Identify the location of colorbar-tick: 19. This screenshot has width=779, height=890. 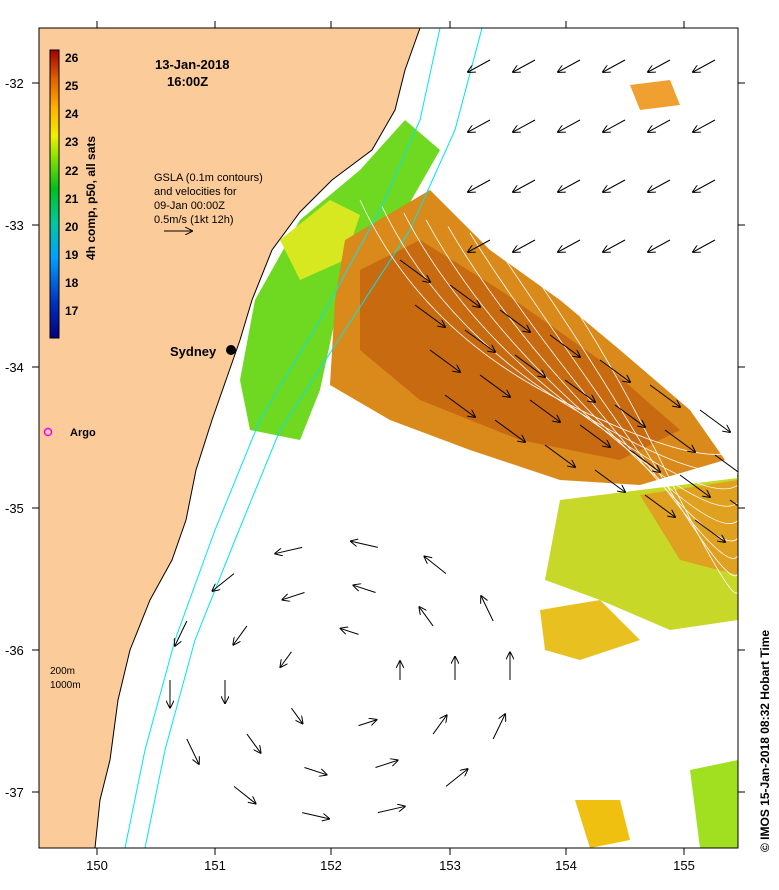
(72, 255).